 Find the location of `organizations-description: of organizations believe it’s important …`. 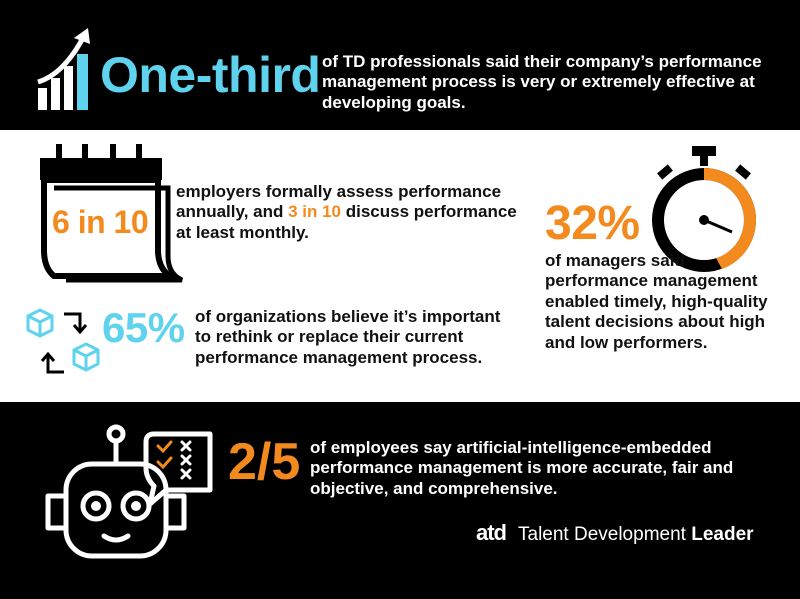

organizations-description: of organizations believe it’s important … is located at coordinates (348, 337).